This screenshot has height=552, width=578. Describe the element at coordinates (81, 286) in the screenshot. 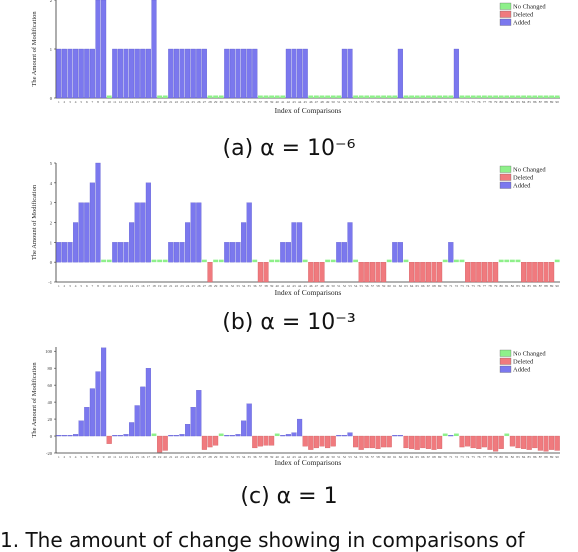

I see `x-tick-label: 5` at that location.